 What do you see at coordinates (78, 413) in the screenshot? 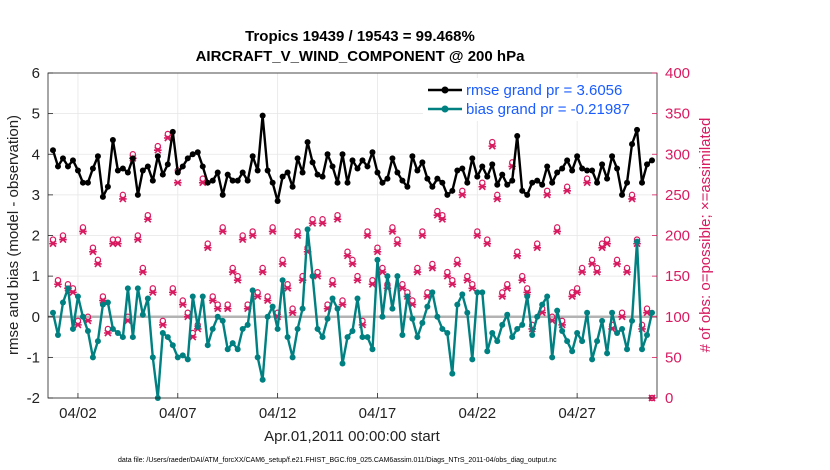
I see `x-tick-label: 04/02` at bounding box center [78, 413].